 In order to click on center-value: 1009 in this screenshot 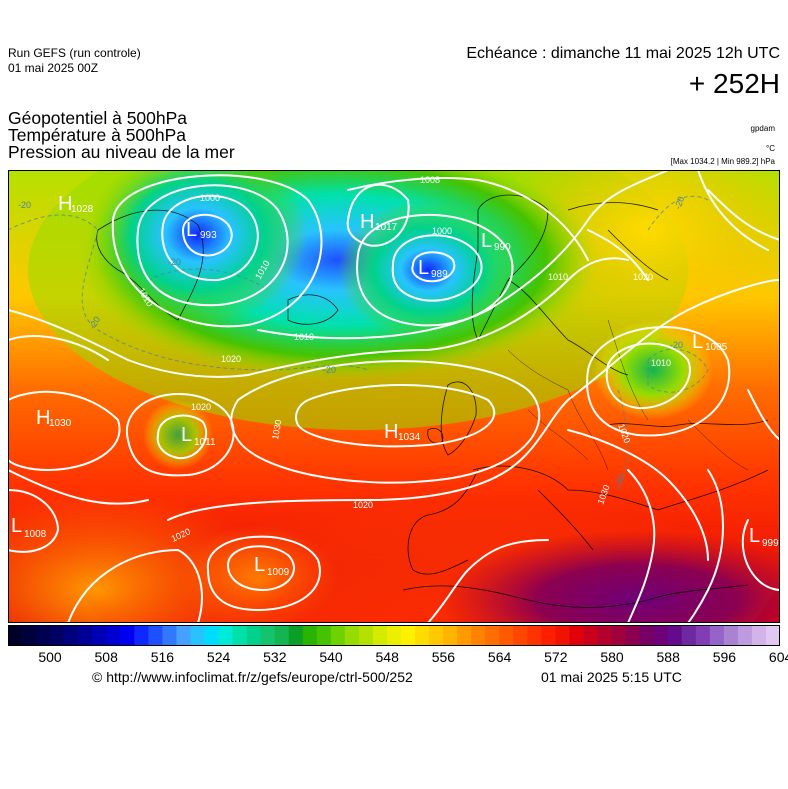, I will do `click(278, 572)`.